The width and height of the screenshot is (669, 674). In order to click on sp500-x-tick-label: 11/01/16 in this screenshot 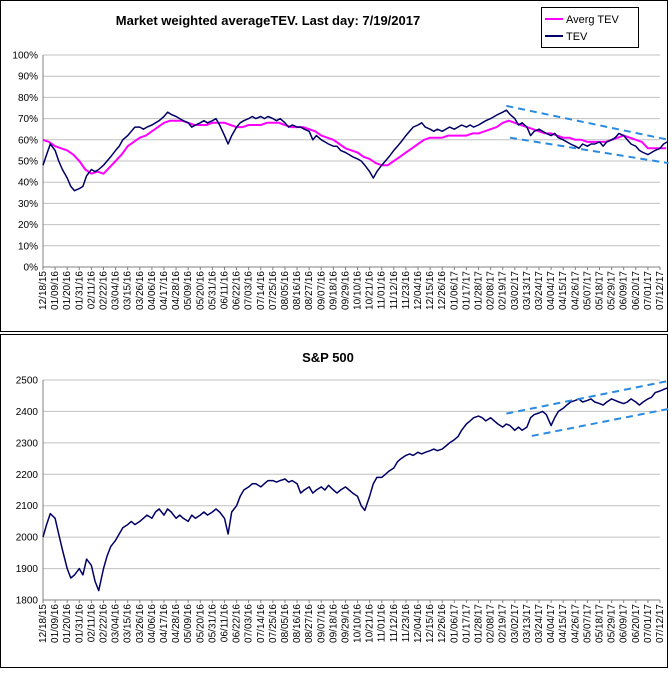, I will do `click(382, 623)`.